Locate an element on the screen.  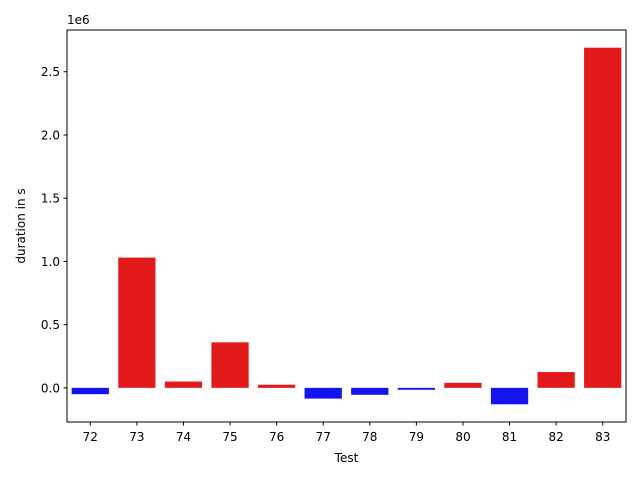
x-tick-label: 72 is located at coordinates (90, 437).